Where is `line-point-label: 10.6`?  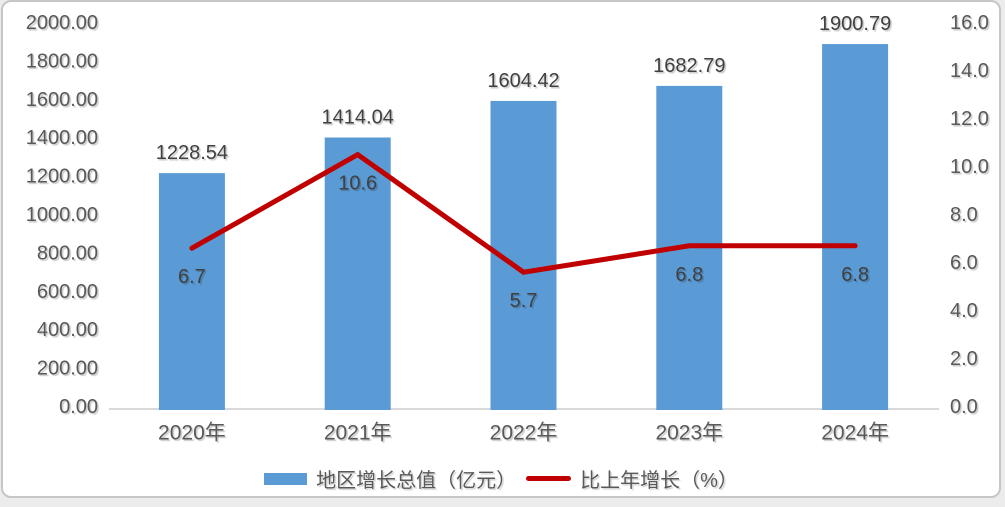
line-point-label: 10.6 is located at coordinates (357, 184).